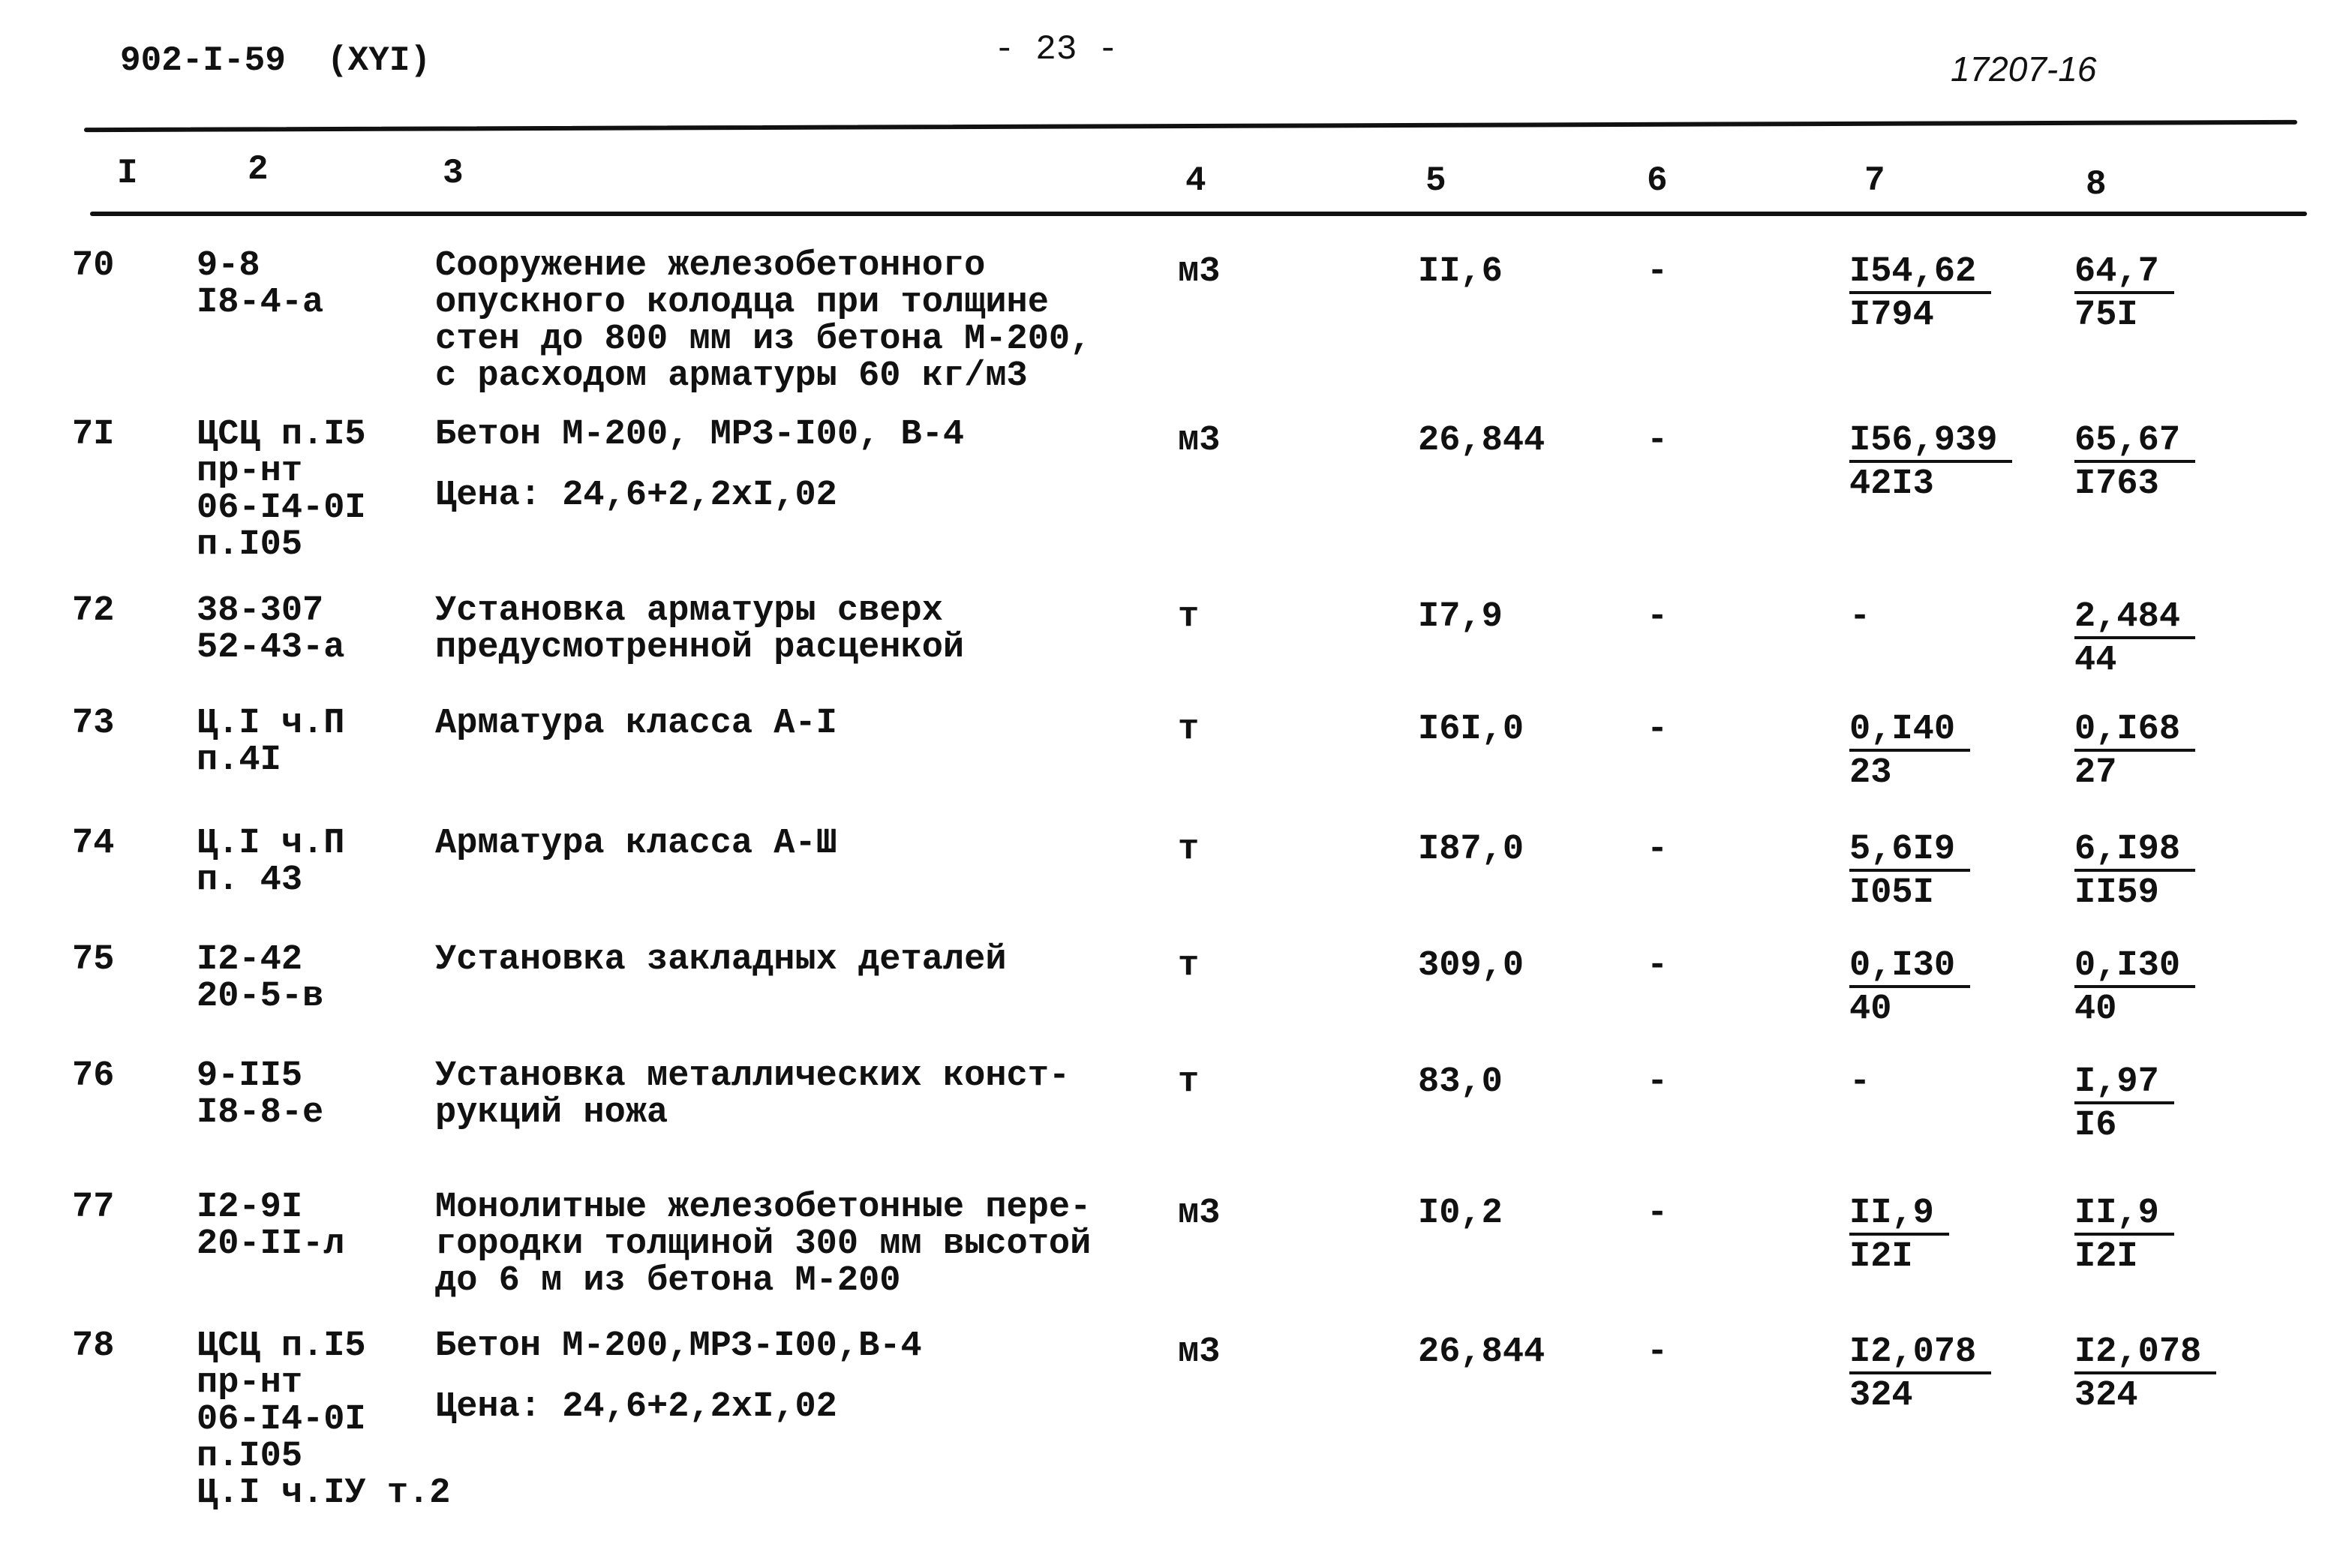  What do you see at coordinates (260, 1113) in the screenshot?
I see `rate-code-line: I8-8-e` at bounding box center [260, 1113].